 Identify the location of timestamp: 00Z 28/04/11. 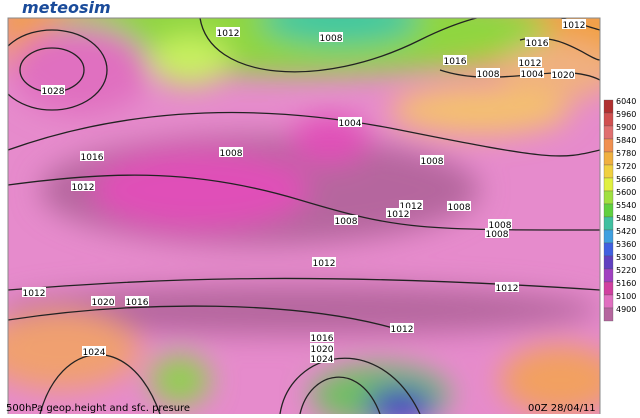
(562, 408).